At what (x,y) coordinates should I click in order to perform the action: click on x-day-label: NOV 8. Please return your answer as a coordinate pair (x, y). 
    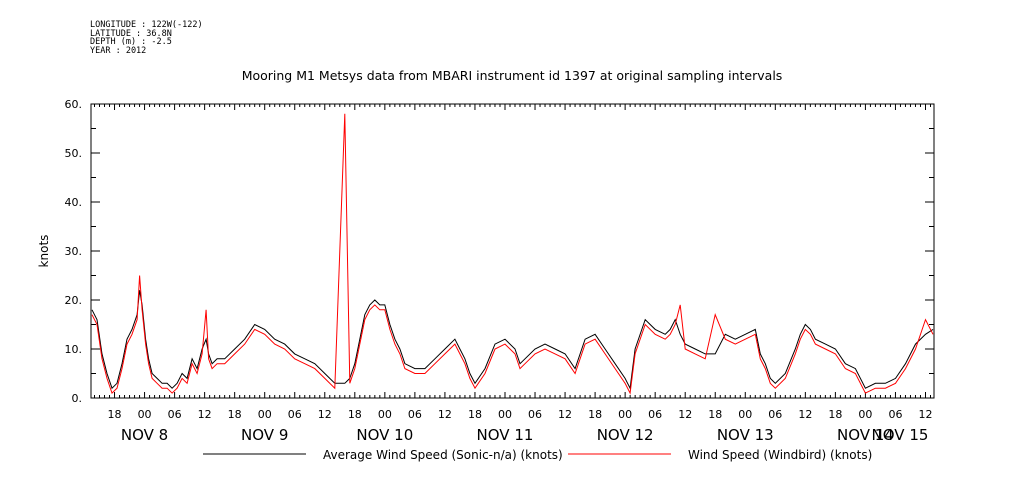
    Looking at the image, I should click on (144, 435).